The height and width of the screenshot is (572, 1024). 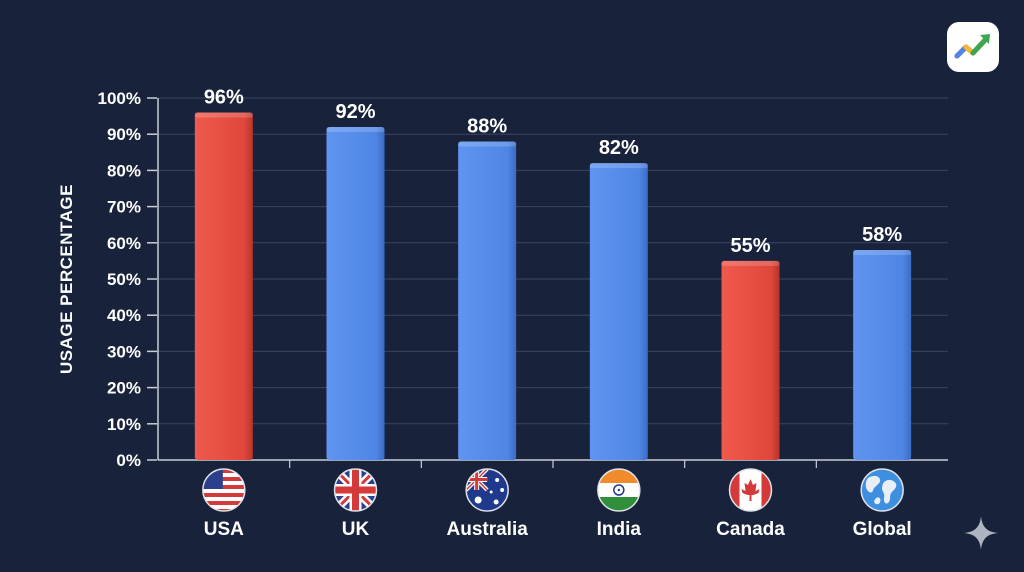 What do you see at coordinates (119, 98) in the screenshot?
I see `y-tick-label: 100%` at bounding box center [119, 98].